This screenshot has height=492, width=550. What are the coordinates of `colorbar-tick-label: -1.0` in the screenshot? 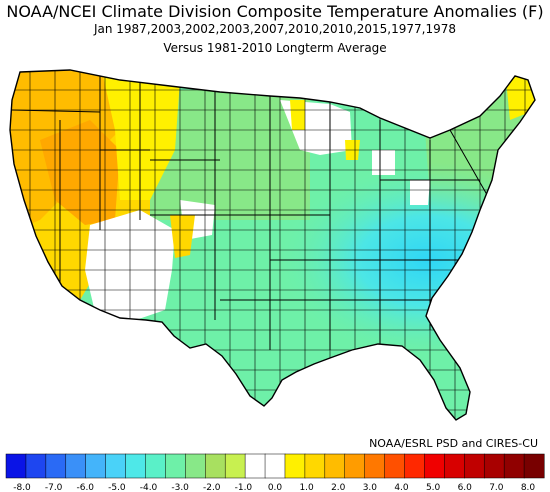 It's located at (244, 487).